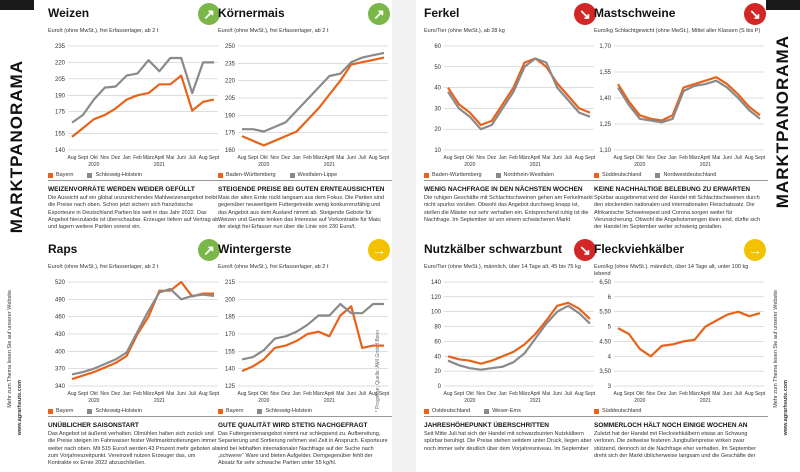 This screenshot has height=472, width=800. I want to click on sidebar-title: MARKTPANORAMA, so click(782, 122).